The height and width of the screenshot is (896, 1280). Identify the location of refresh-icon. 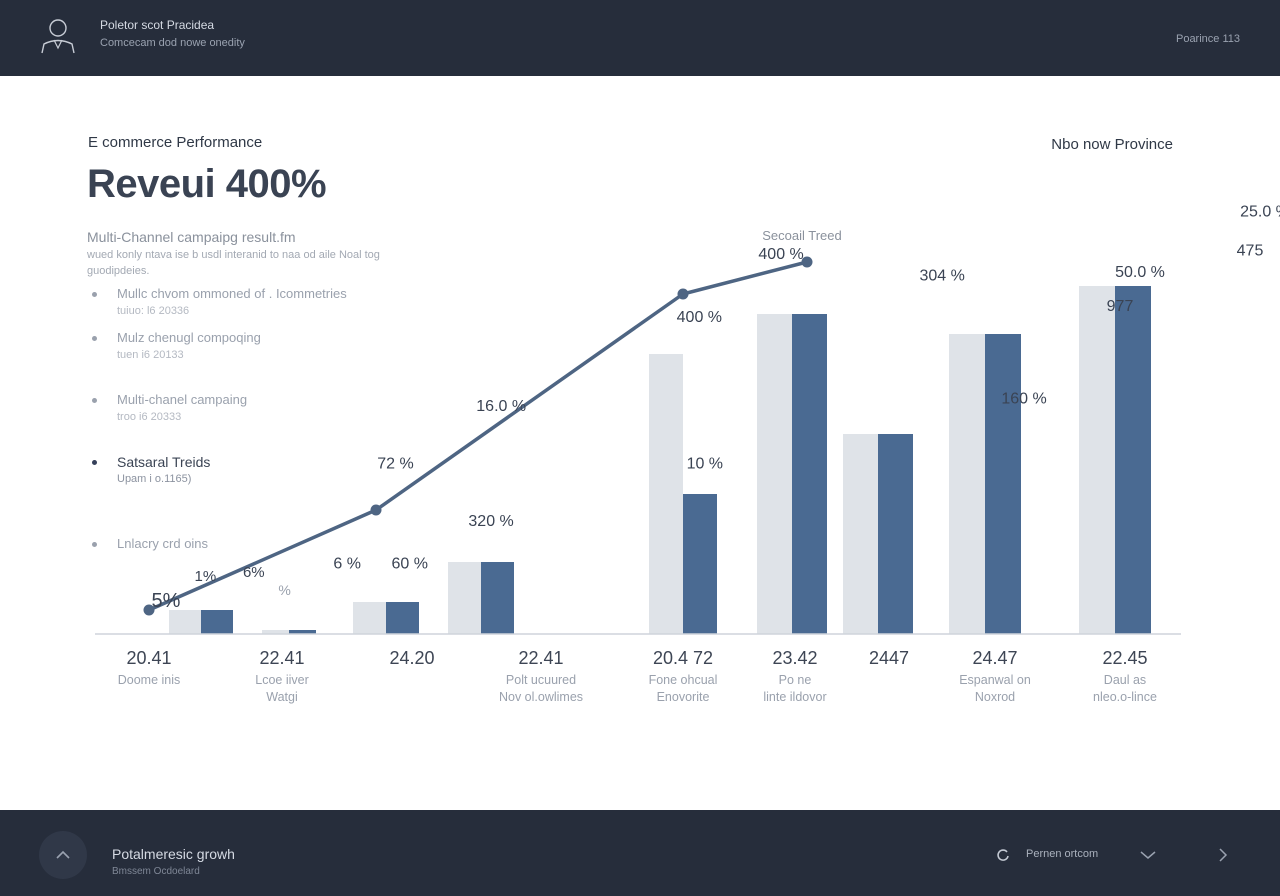
(1003, 855).